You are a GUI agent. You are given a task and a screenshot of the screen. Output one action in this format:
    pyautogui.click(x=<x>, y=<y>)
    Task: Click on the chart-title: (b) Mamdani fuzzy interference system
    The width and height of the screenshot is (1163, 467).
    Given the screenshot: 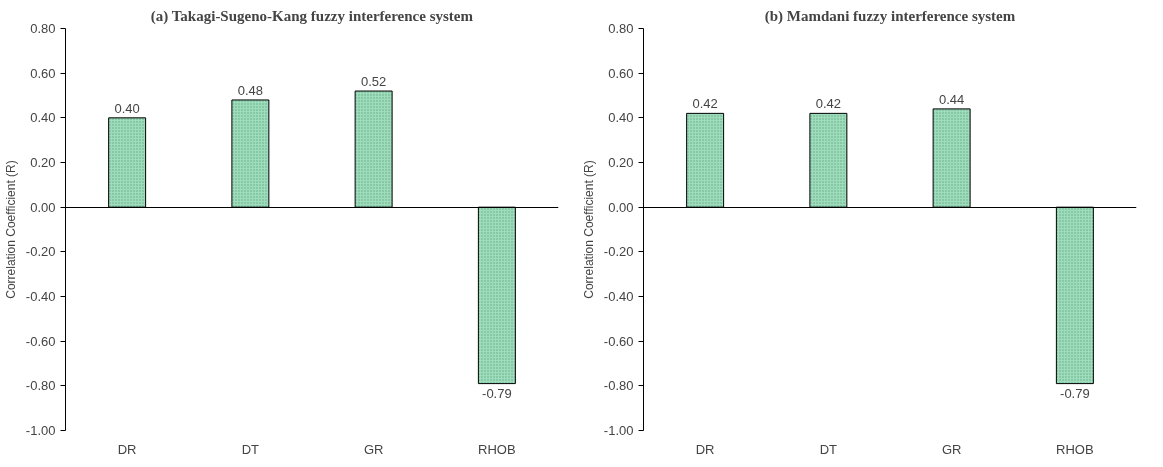 What is the action you would take?
    pyautogui.click(x=890, y=16)
    